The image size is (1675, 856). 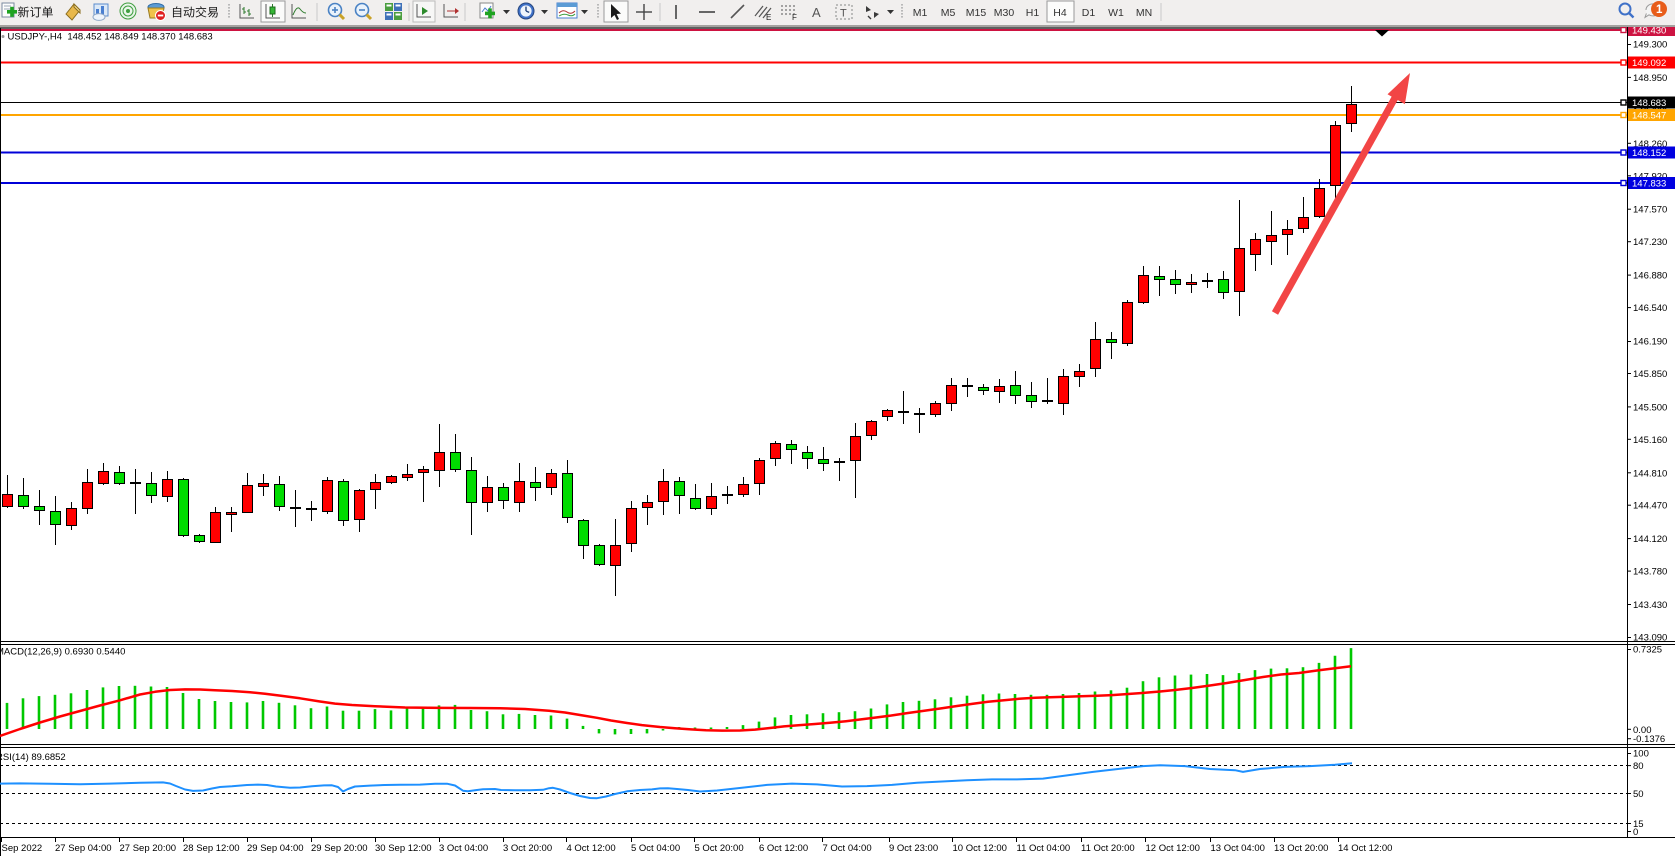 I want to click on svg-text: 13 Oct 20:00, so click(x=1301, y=848).